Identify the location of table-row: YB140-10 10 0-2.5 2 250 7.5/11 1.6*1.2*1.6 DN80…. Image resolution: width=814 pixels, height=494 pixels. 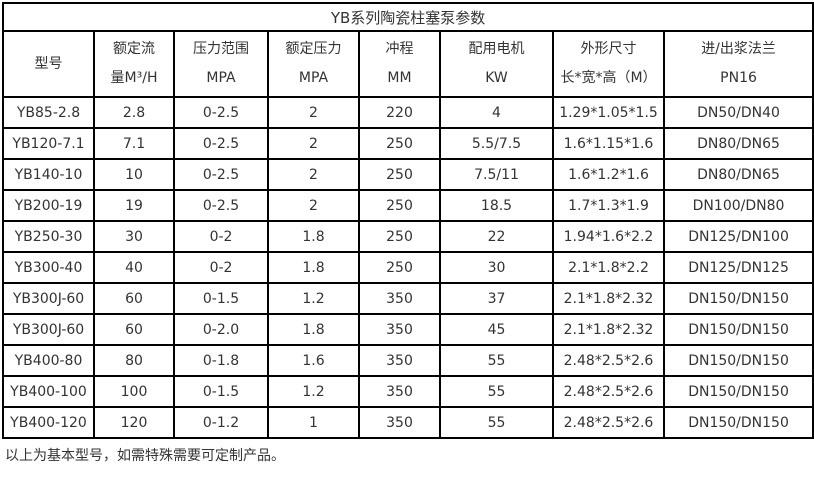
(408, 174).